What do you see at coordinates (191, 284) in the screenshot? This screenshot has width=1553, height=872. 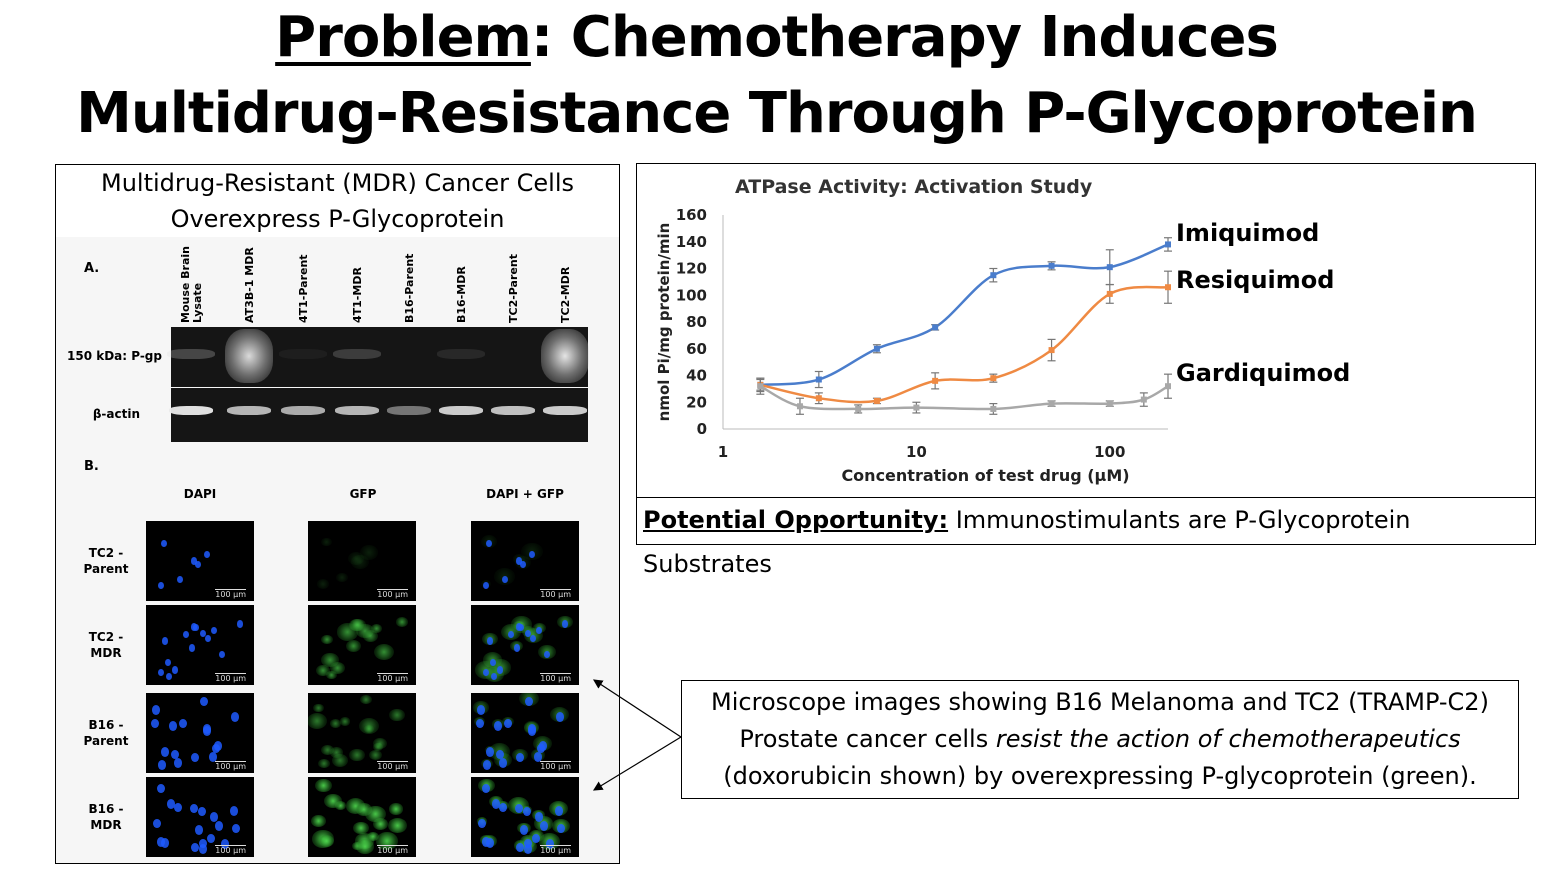 I see `lane-label: Mouse Brain Lysate` at bounding box center [191, 284].